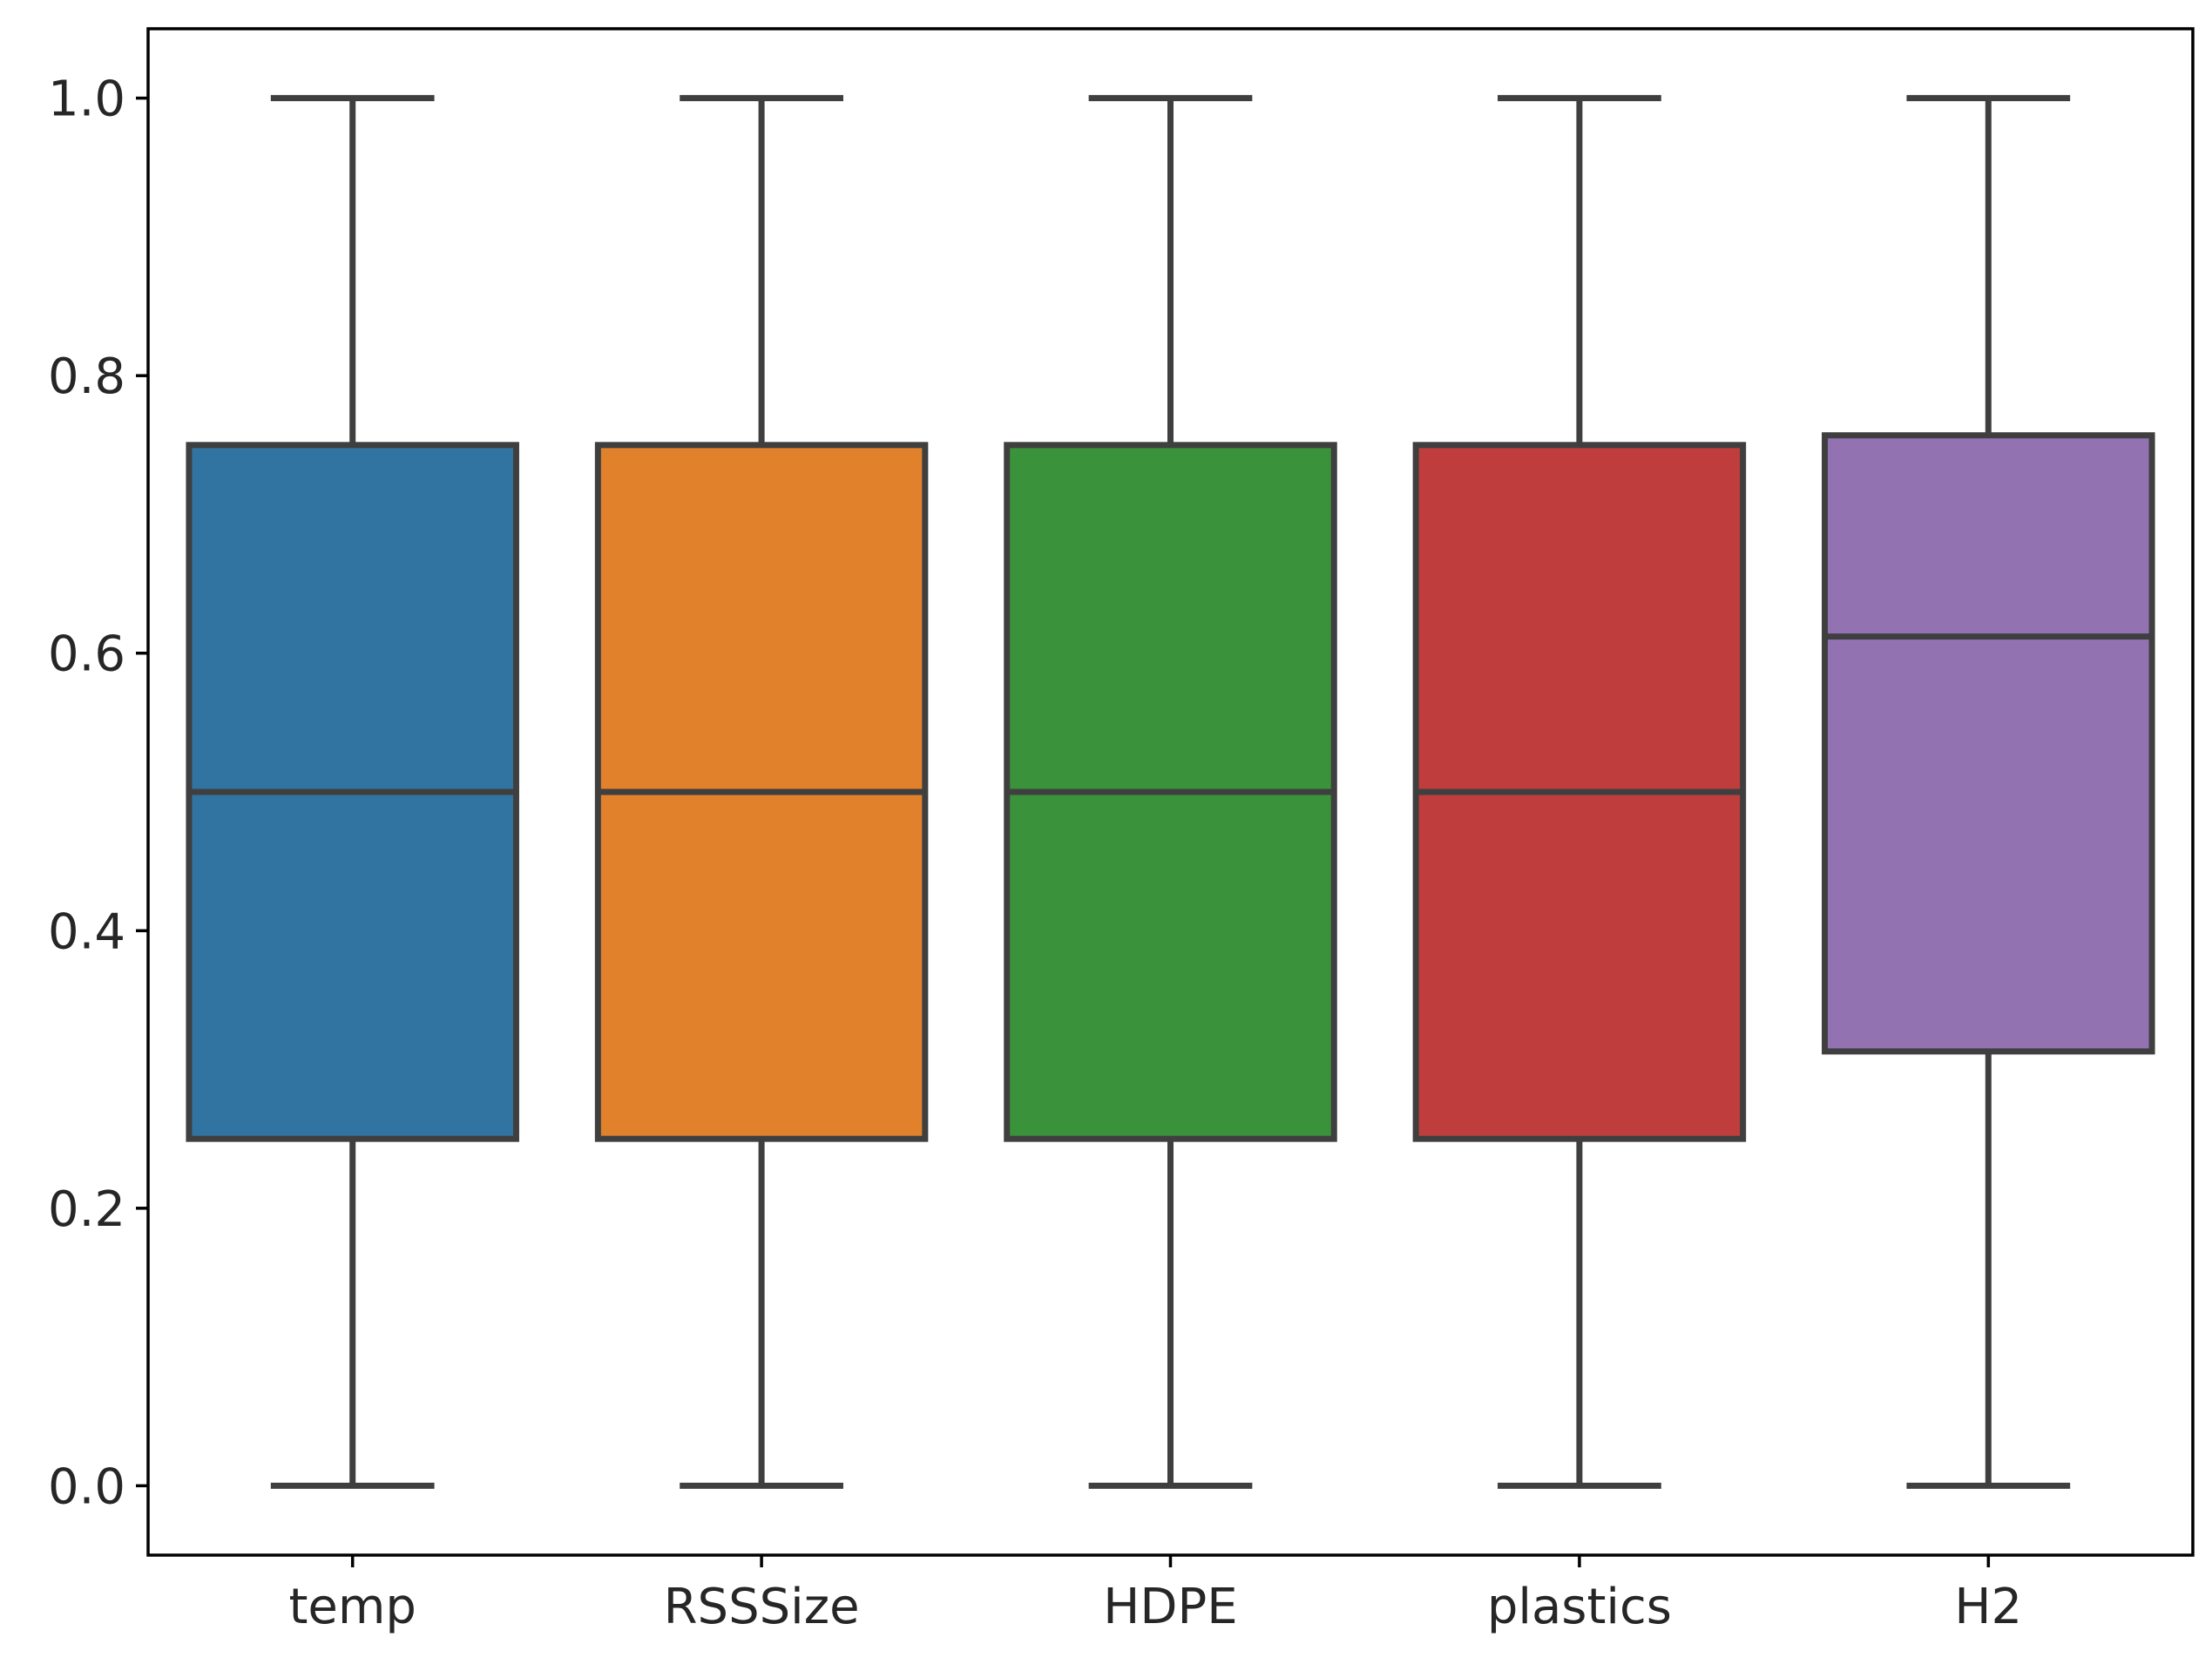 The height and width of the screenshot is (1671, 2212). What do you see at coordinates (1988, 743) in the screenshot?
I see `iqr-box-H2` at bounding box center [1988, 743].